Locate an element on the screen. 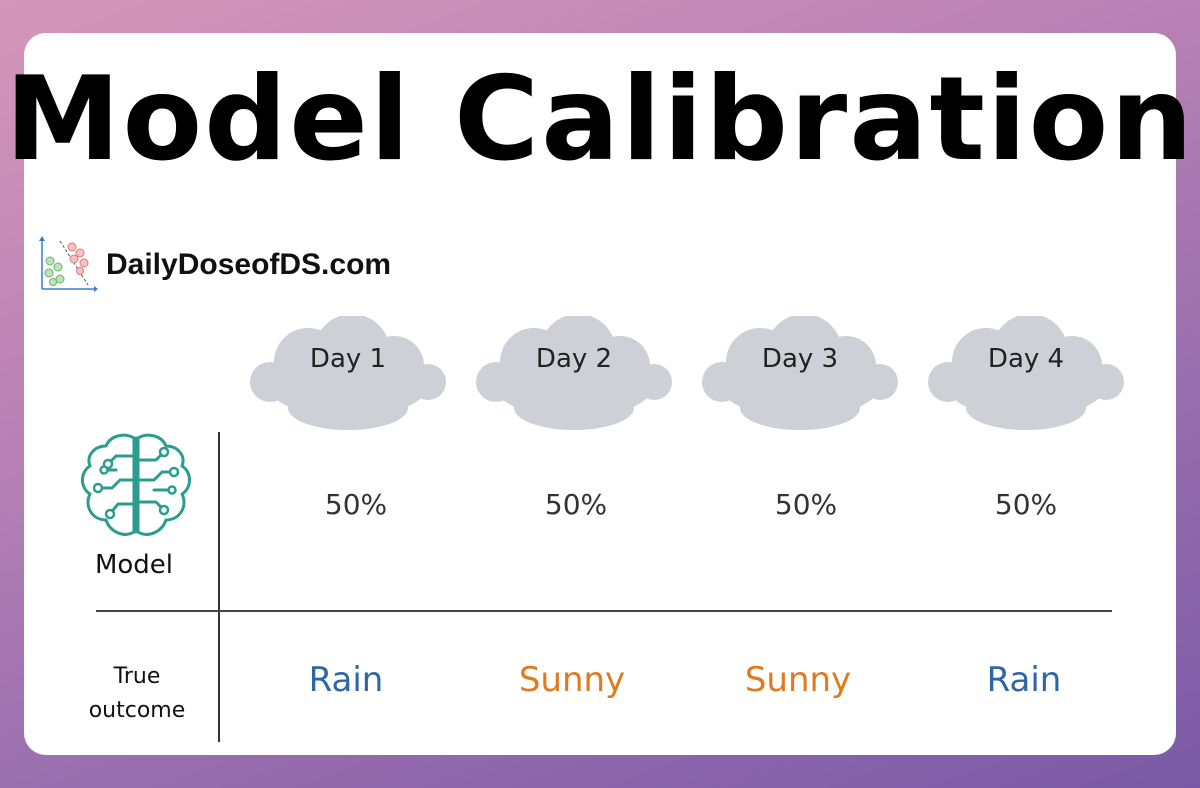 Image resolution: width=1200 pixels, height=788 pixels. brand: DailyDoseofDS.com is located at coordinates (213, 265).